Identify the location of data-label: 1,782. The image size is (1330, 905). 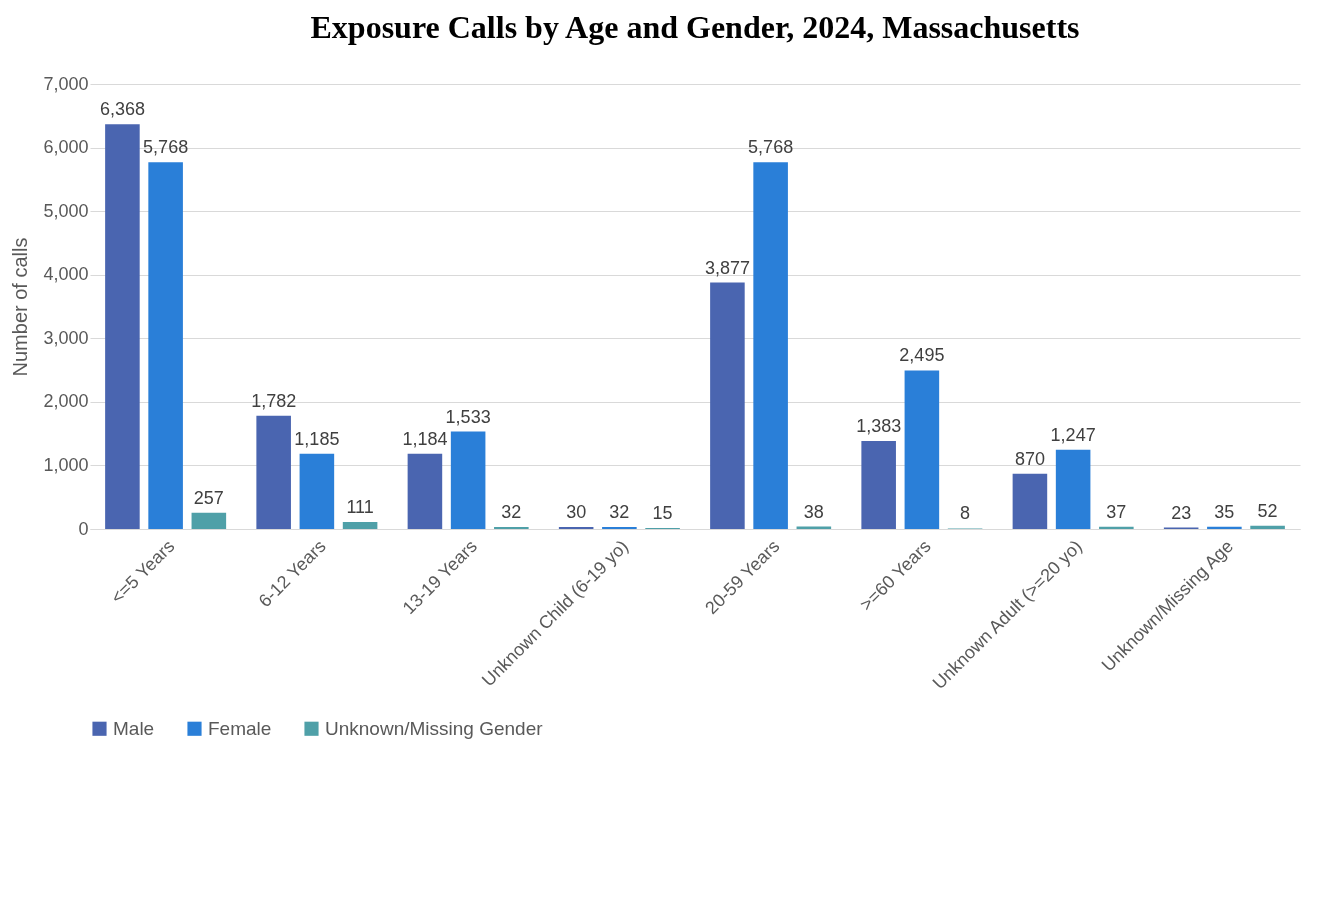
(274, 400).